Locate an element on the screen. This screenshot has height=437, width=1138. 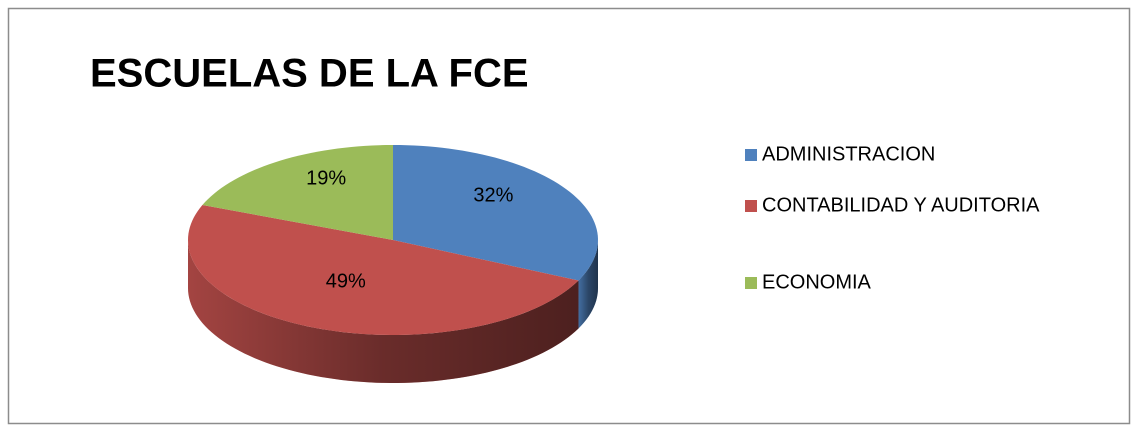
data-label: 19% is located at coordinates (326, 179).